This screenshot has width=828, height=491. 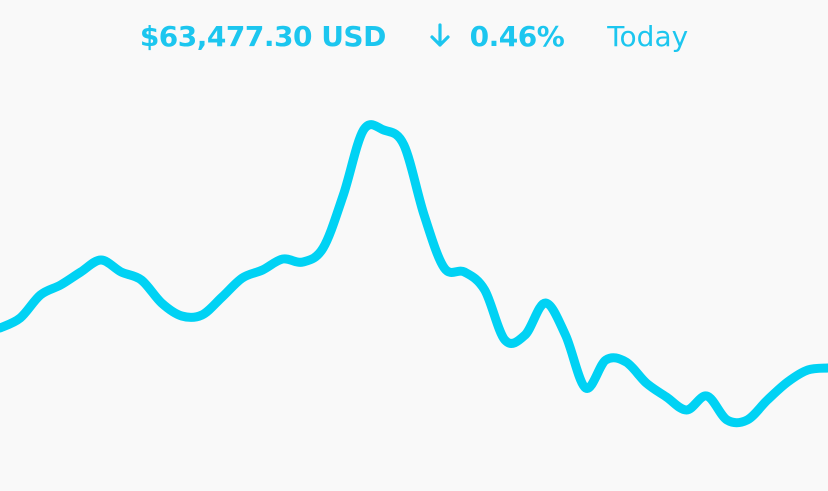 What do you see at coordinates (414, 35) in the screenshot?
I see `header: $63,477.30 USD 0.46% Today` at bounding box center [414, 35].